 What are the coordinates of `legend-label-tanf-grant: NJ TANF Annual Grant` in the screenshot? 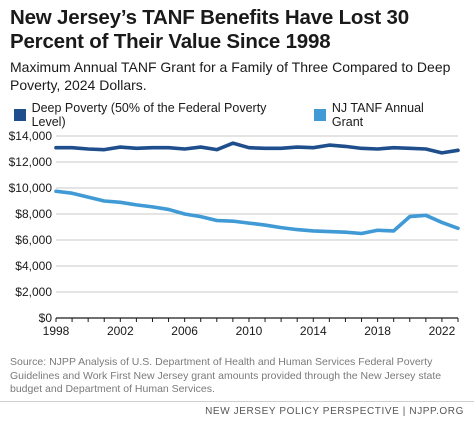 It's located at (377, 115).